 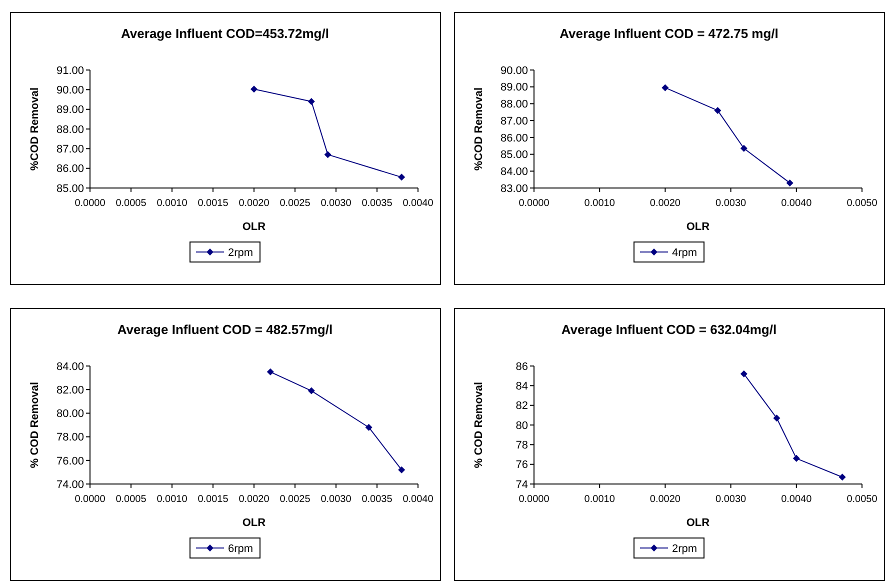 What do you see at coordinates (669, 33) in the screenshot?
I see `chart-title: Average Influent COD = 472.75 mg/l` at bounding box center [669, 33].